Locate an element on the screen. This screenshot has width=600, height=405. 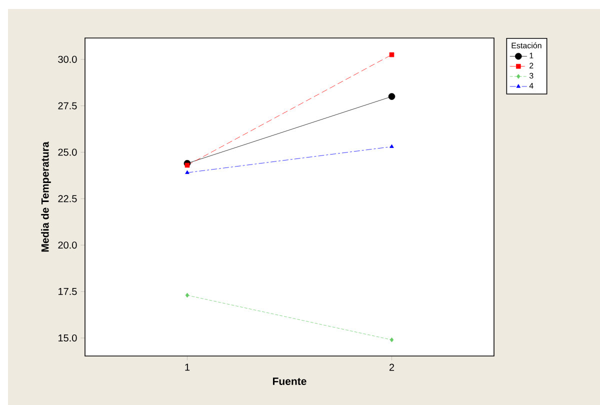
legend-label: 3 is located at coordinates (531, 75).